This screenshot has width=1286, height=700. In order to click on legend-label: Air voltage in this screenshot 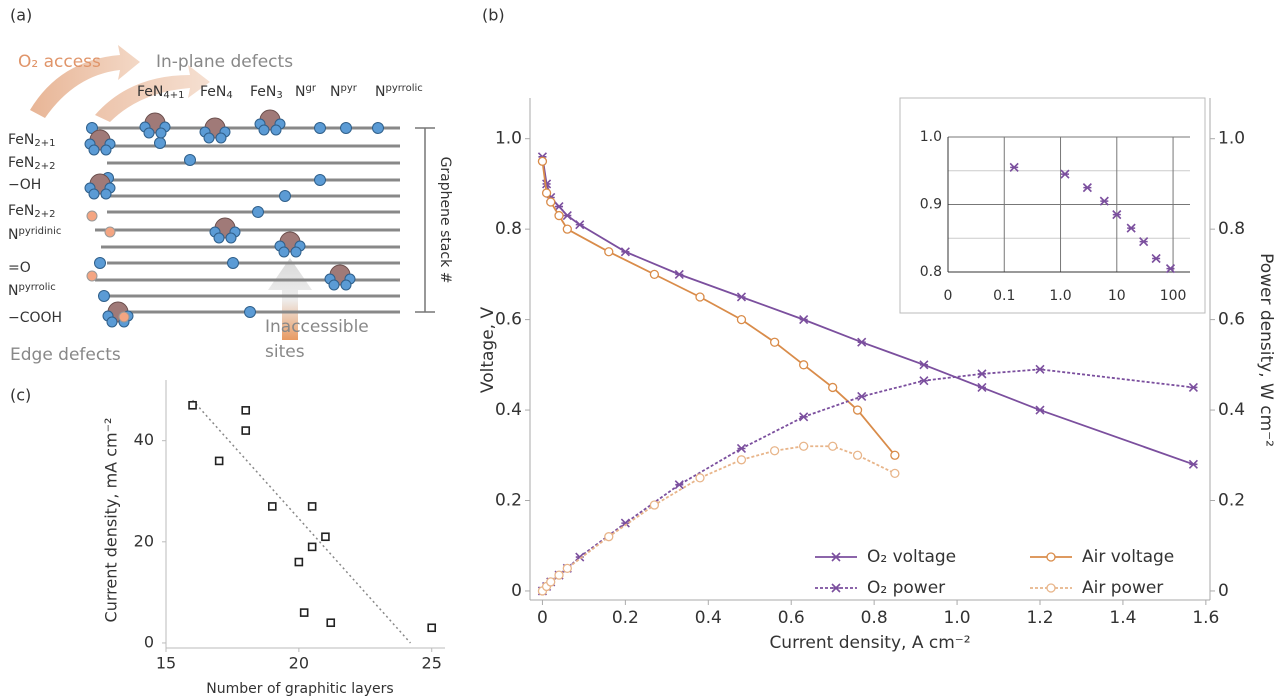, I will do `click(1128, 557)`.